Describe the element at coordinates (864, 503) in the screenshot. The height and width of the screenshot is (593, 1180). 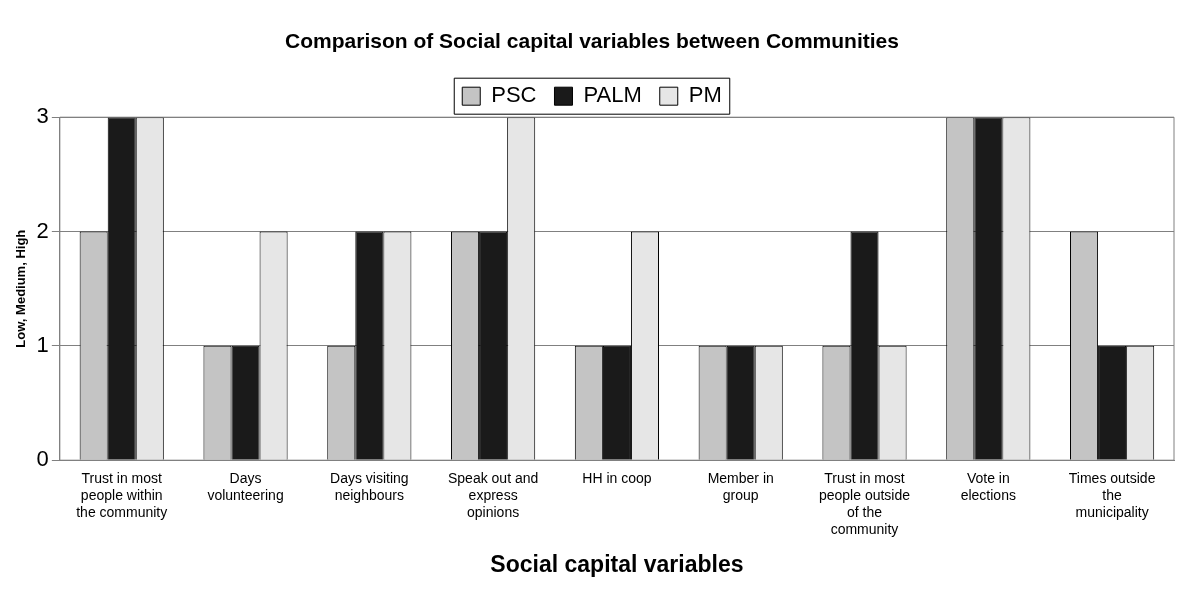
I see `x-tick-label: Trust in most people outside of the community` at that location.